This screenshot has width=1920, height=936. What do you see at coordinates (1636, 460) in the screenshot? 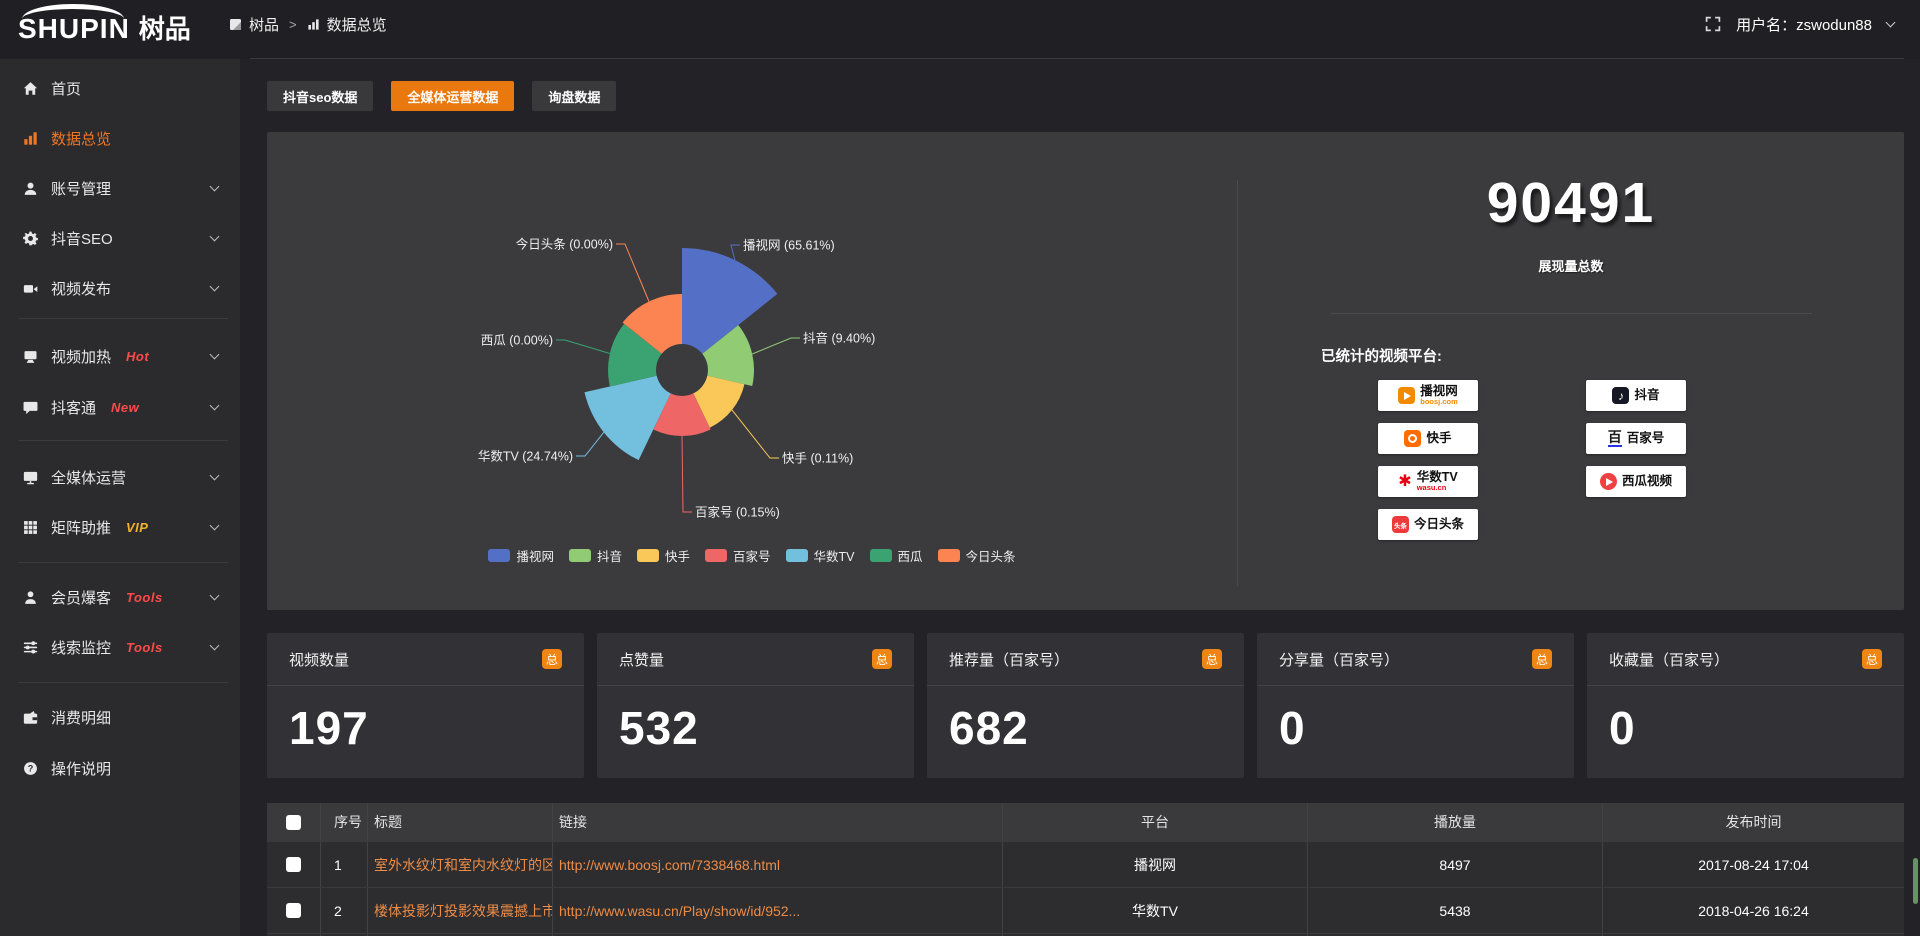
I see `platform-column-2: ♪ 抖音百百家号西瓜视频` at bounding box center [1636, 460].